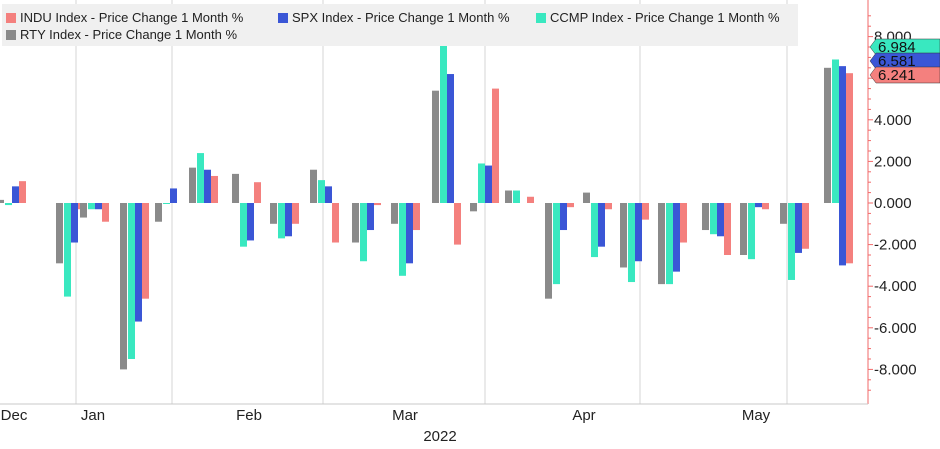  I want to click on legend-swatch-spx, so click(283, 17).